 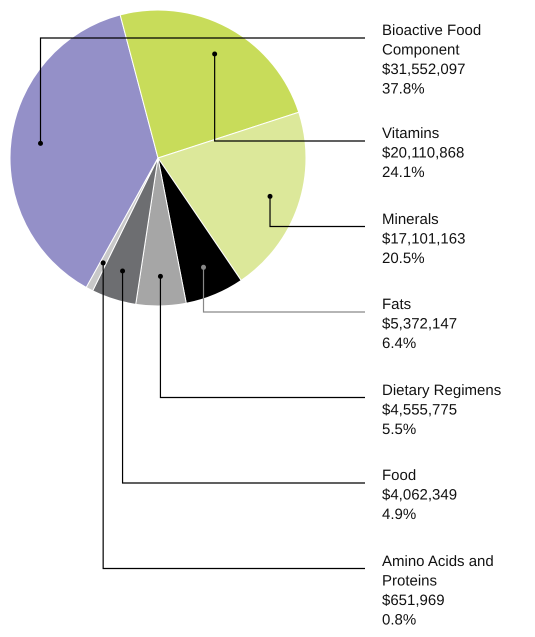 I want to click on slice-label: Vitamins, so click(x=411, y=133).